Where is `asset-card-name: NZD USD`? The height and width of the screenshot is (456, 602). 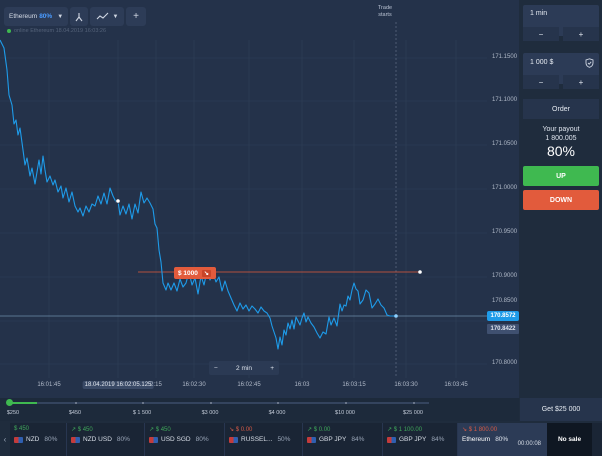 asset-card-name: NZD USD is located at coordinates (97, 439).